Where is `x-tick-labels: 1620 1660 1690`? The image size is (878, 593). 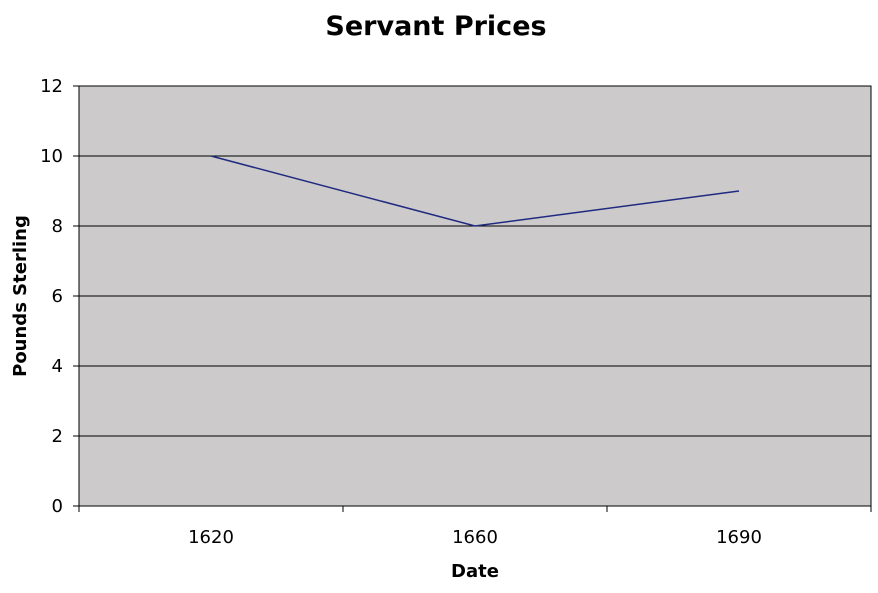 x-tick-labels: 1620 1660 1690 is located at coordinates (475, 537).